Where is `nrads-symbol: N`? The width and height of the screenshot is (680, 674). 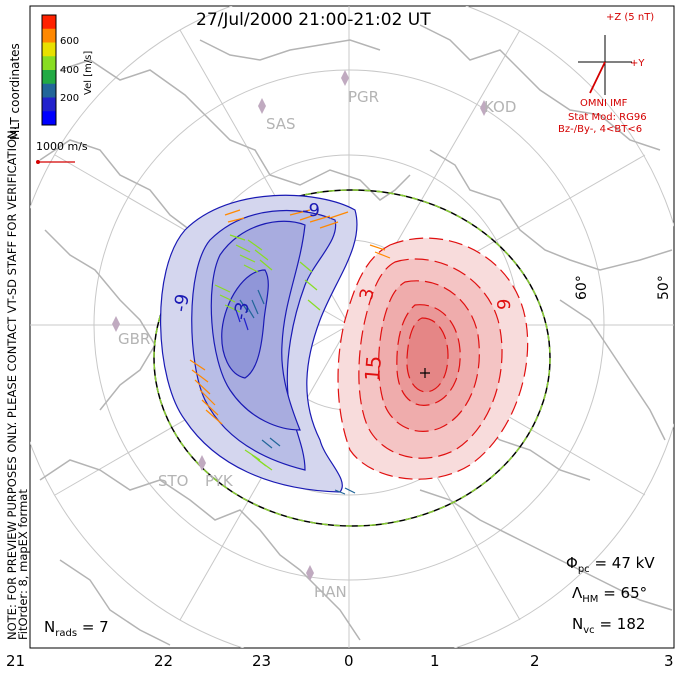 nrads-symbol: N is located at coordinates (50, 627).